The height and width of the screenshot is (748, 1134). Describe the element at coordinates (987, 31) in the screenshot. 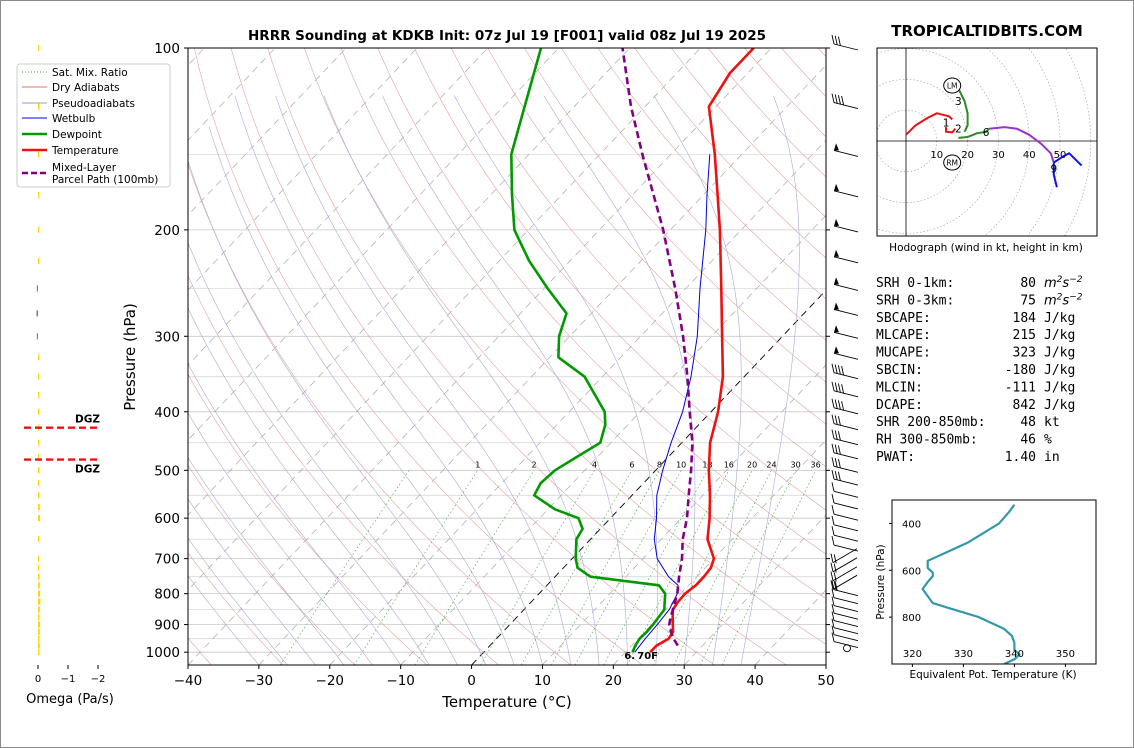

I see `site-watermark: TROPICALTIDBITS.COM` at that location.